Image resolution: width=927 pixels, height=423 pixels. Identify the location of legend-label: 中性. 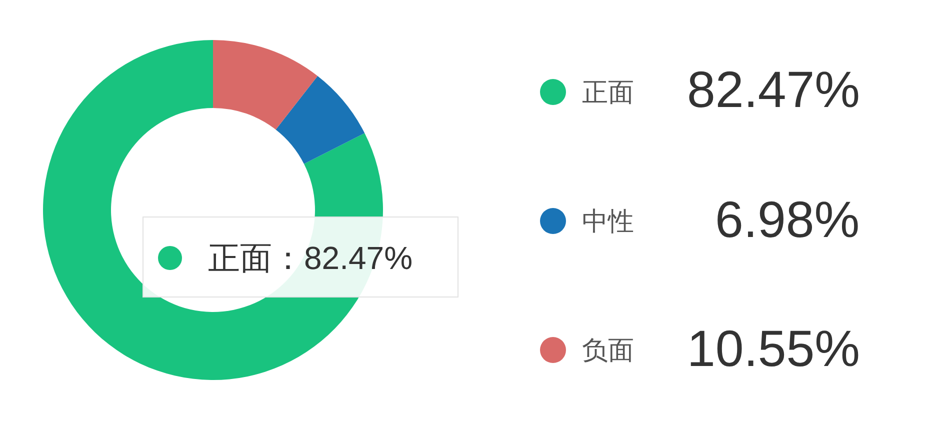
(608, 221).